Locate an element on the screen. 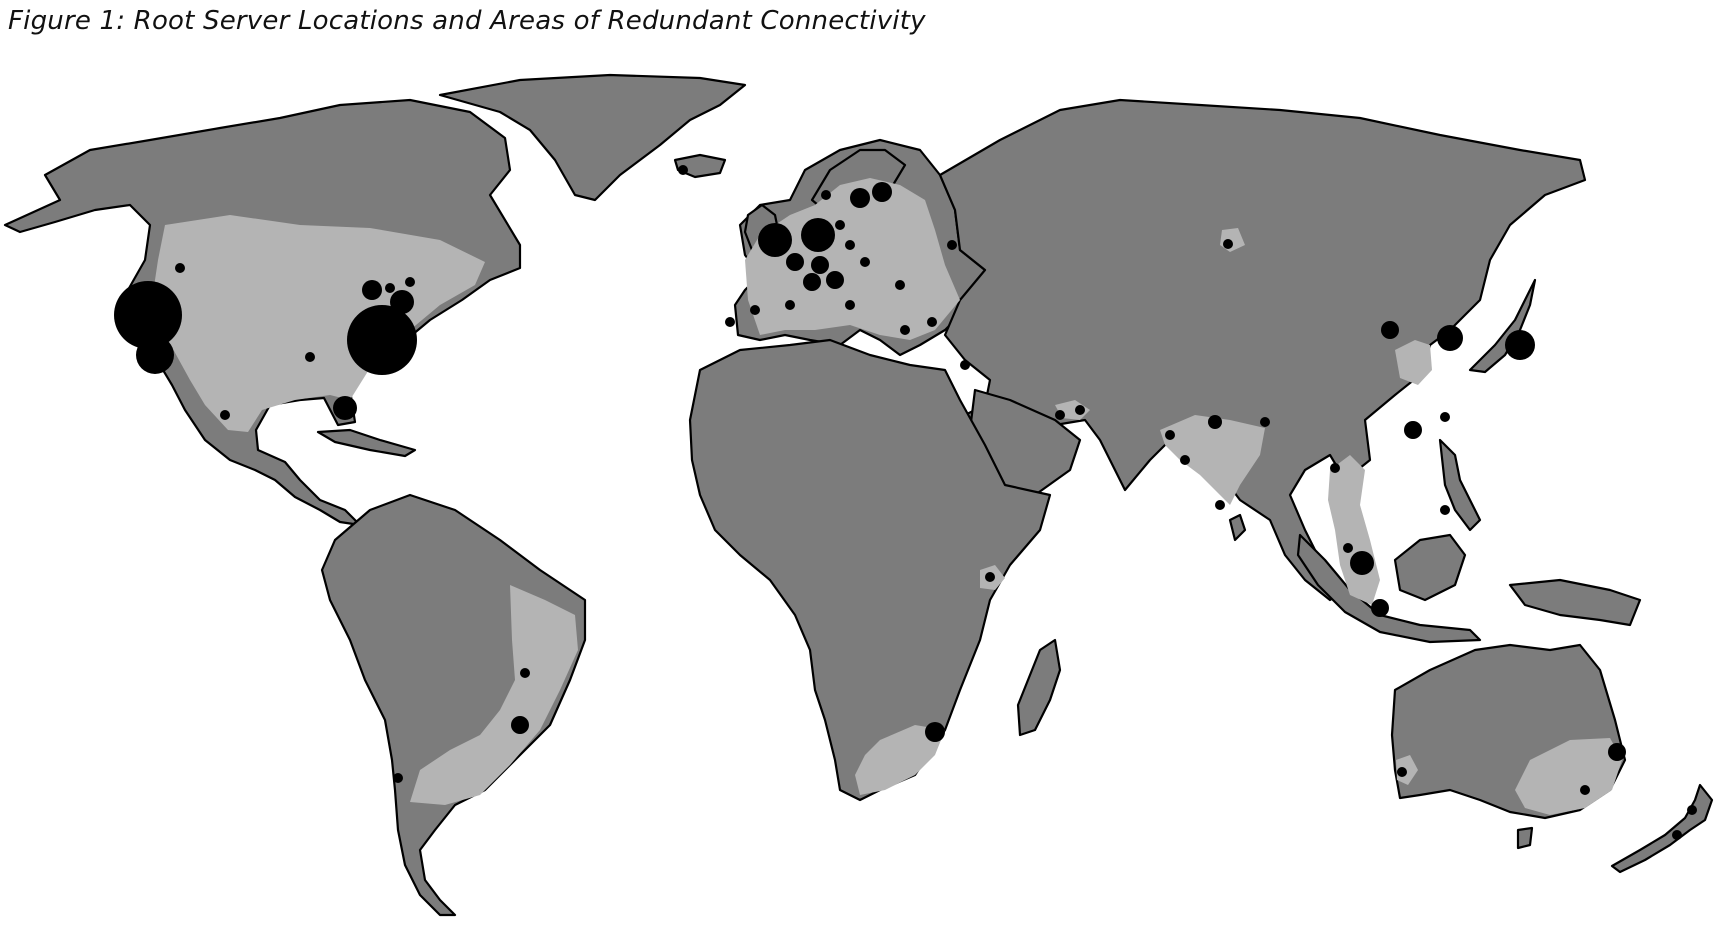 The image size is (1719, 938). redundant-area-south-america is located at coordinates (494, 695).